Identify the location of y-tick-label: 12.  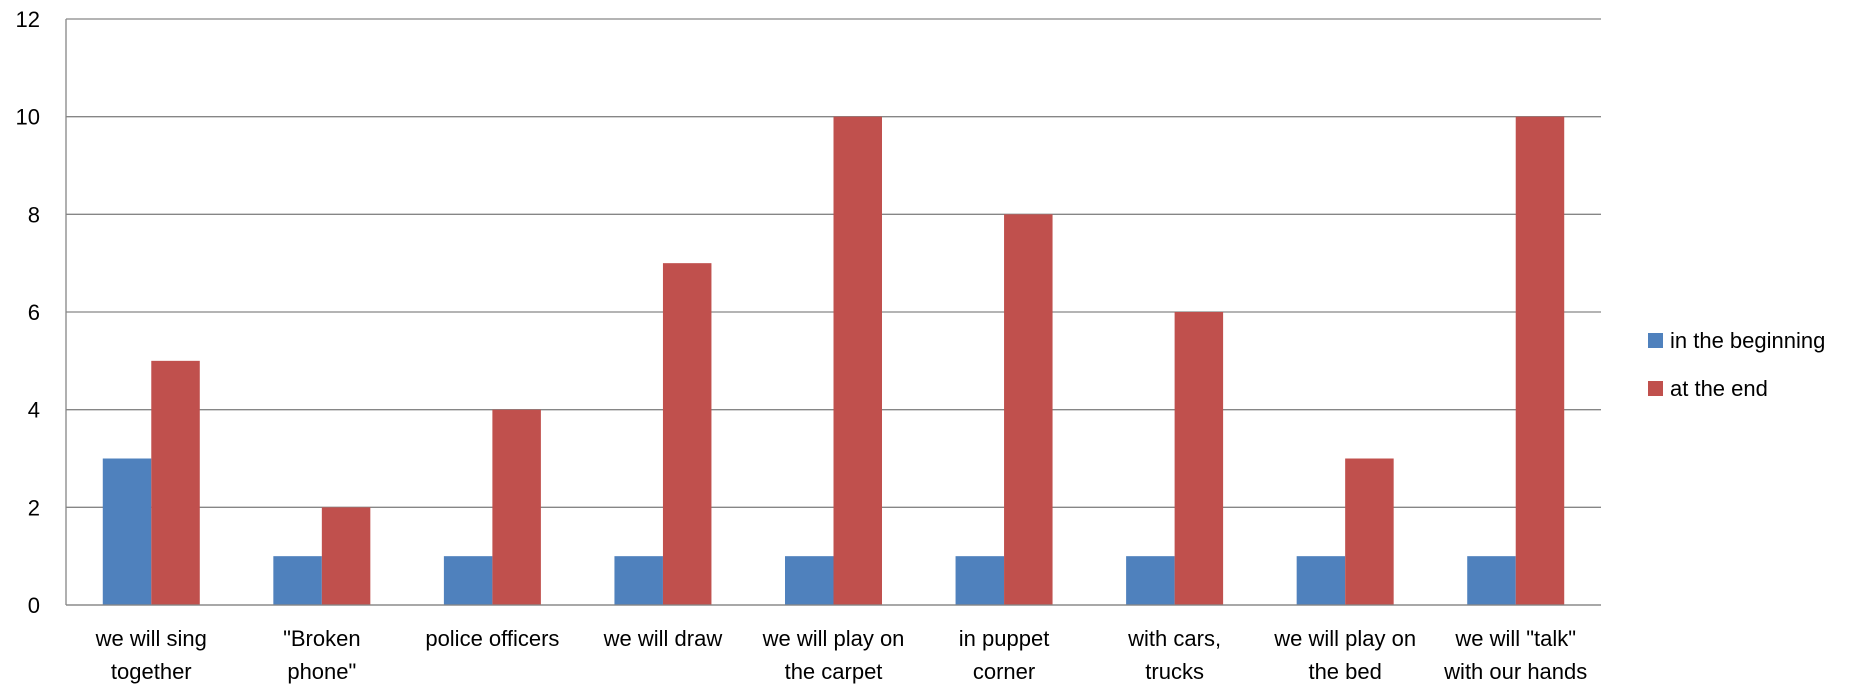
(28, 19).